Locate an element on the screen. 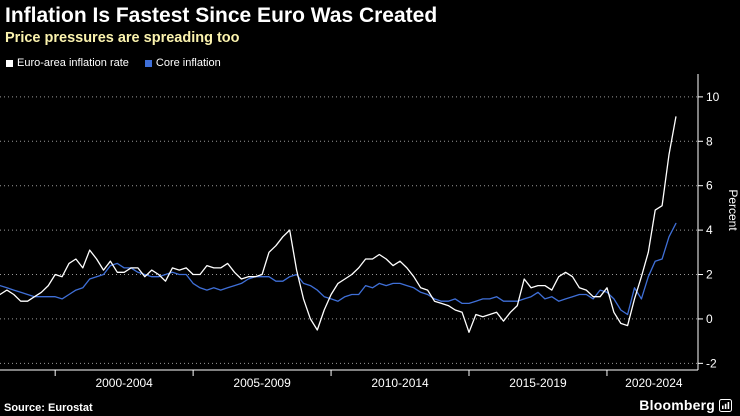  legend-swatch-blue-icon is located at coordinates (148, 63).